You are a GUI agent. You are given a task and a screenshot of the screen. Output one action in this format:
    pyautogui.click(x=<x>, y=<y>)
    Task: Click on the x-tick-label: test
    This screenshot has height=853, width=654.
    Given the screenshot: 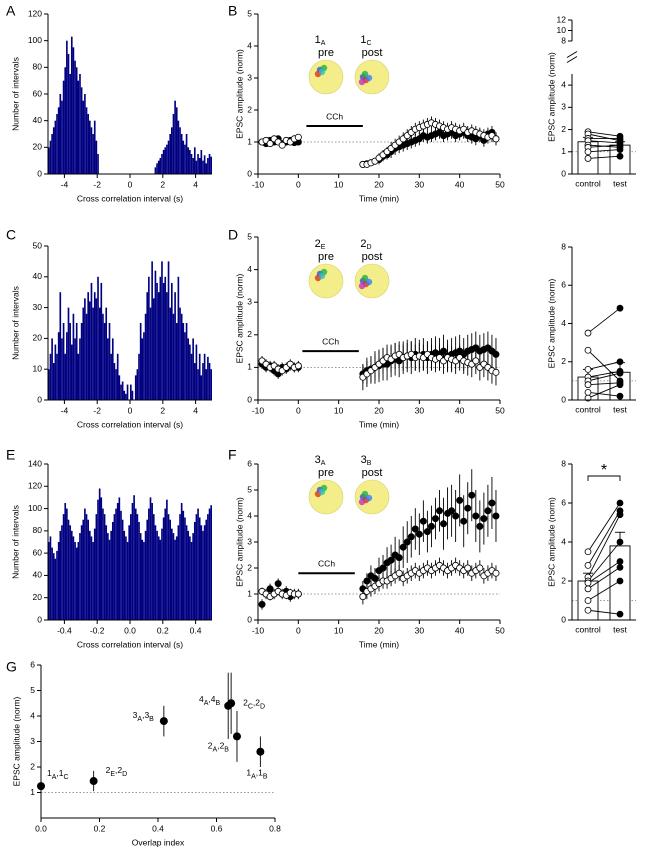 What is the action you would take?
    pyautogui.click(x=620, y=183)
    